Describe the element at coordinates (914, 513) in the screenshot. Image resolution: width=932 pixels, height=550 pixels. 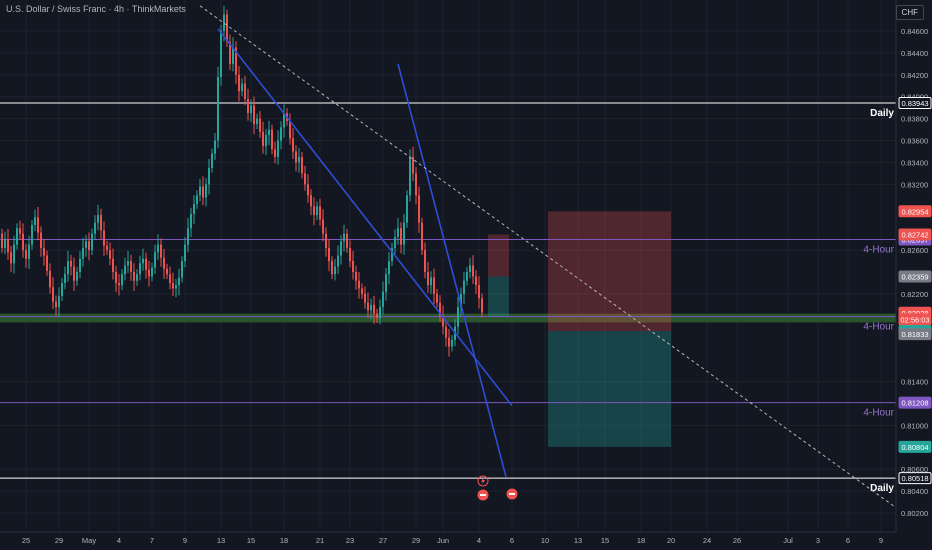
I see `price-tick-label: 0.80200` at that location.